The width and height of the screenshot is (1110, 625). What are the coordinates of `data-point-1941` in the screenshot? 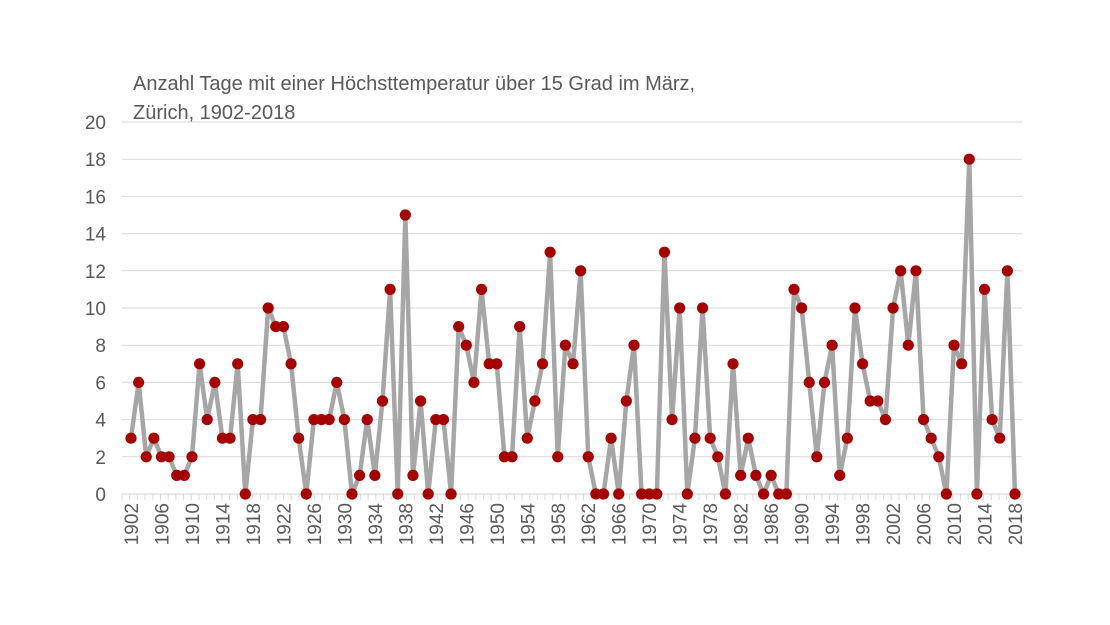 It's located at (428, 494).